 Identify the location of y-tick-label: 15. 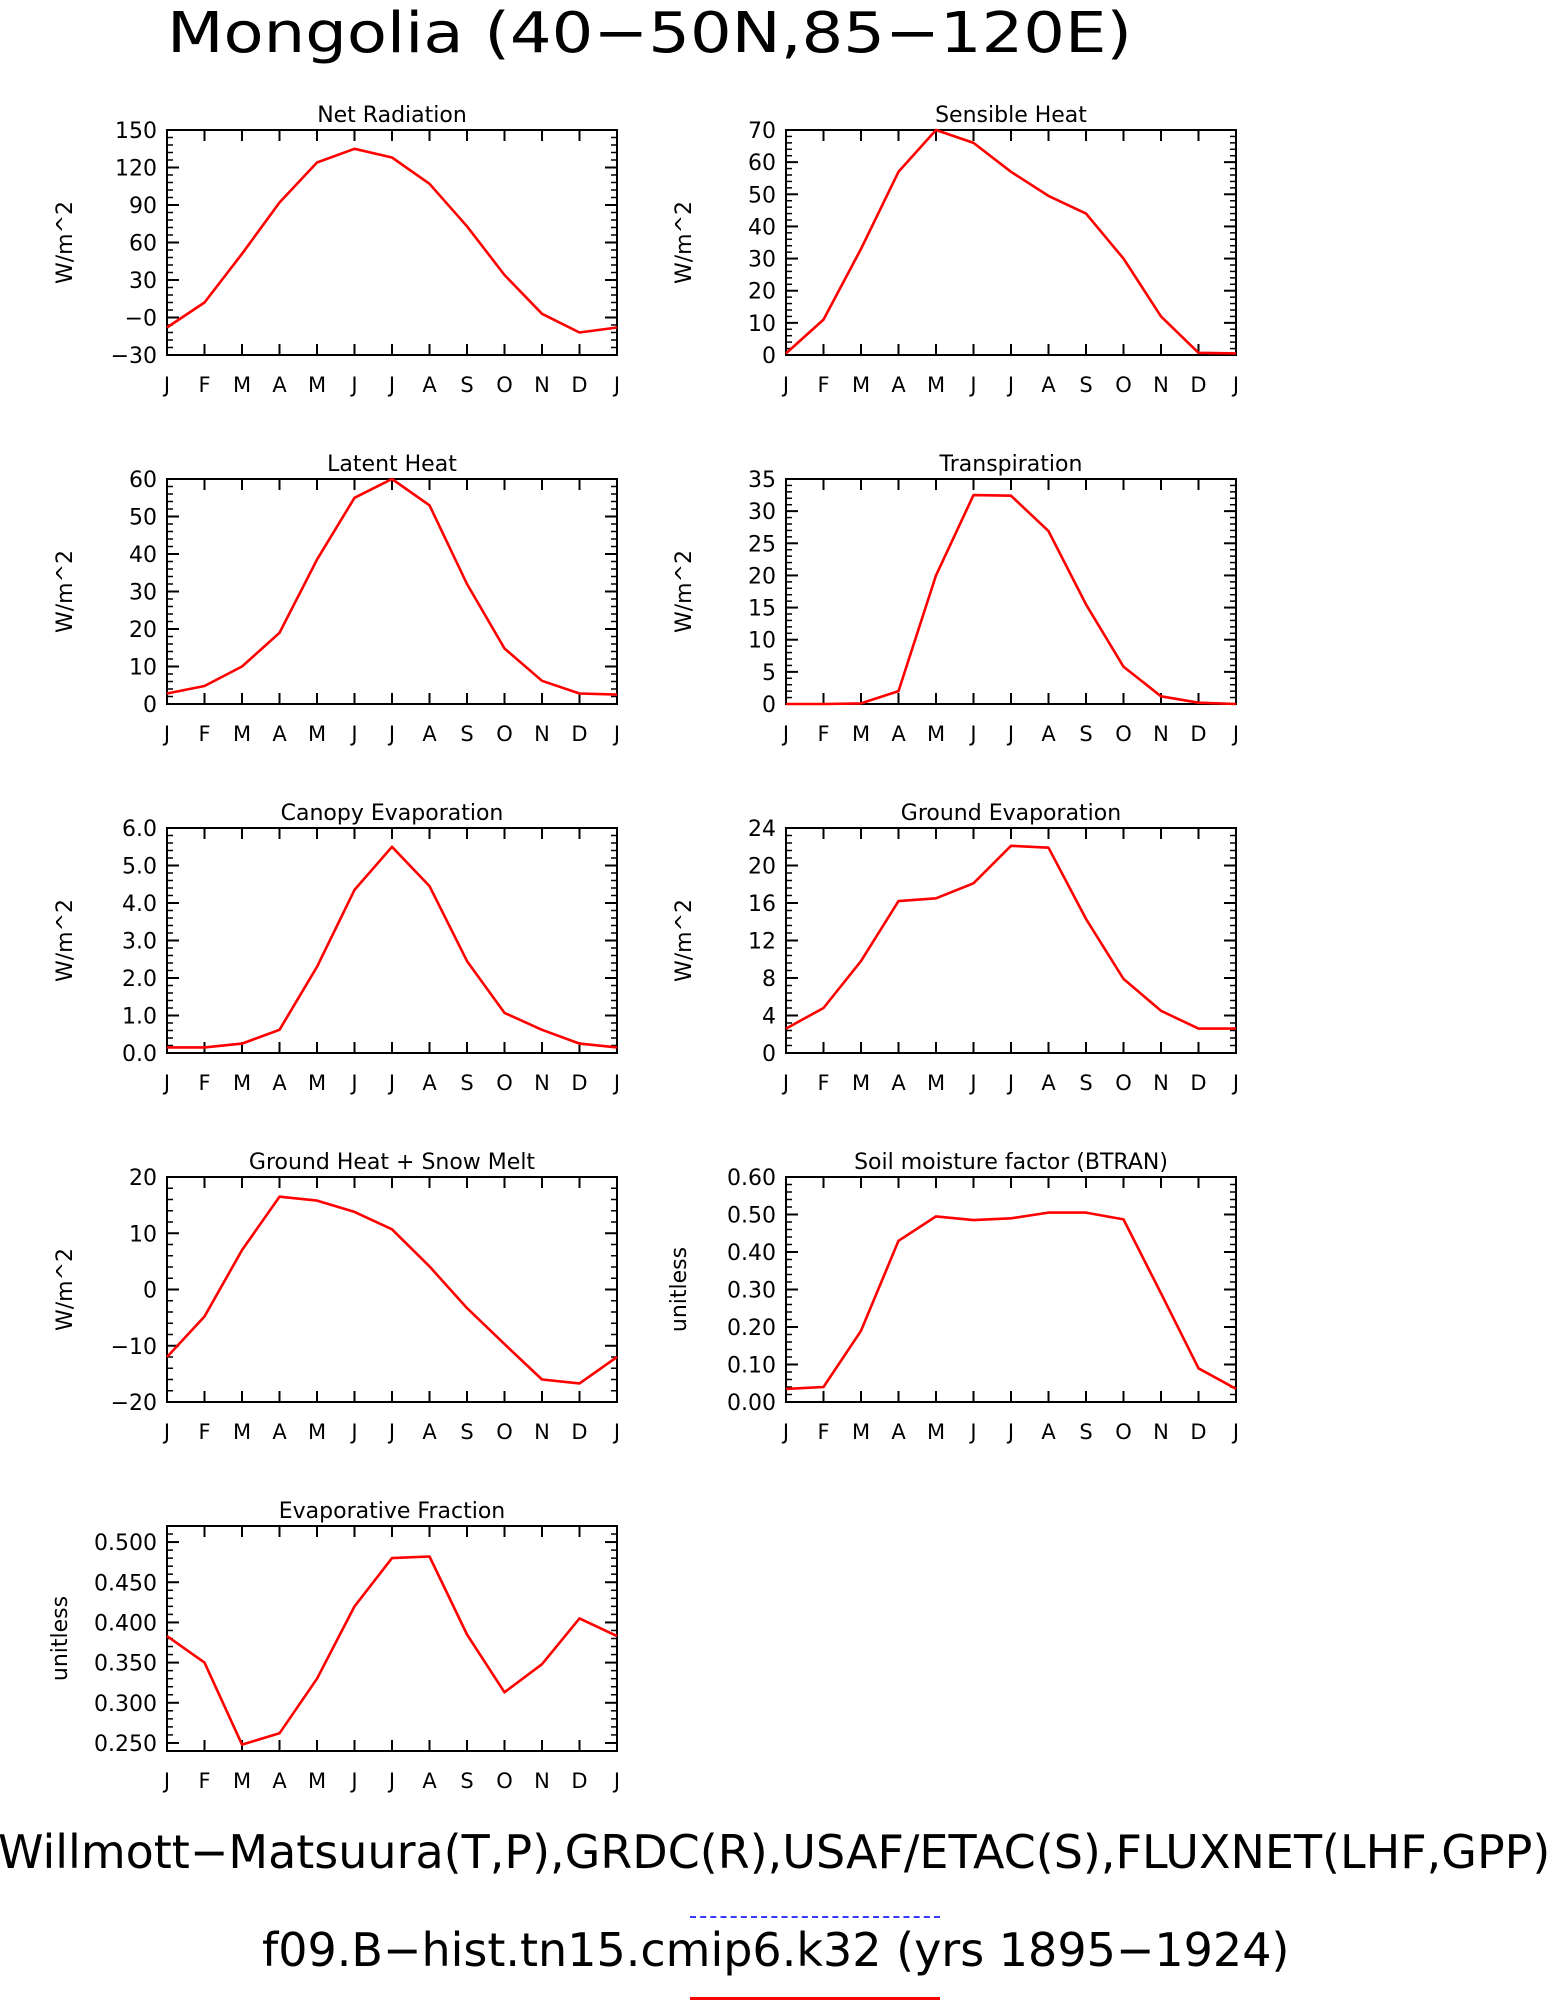
(762, 609).